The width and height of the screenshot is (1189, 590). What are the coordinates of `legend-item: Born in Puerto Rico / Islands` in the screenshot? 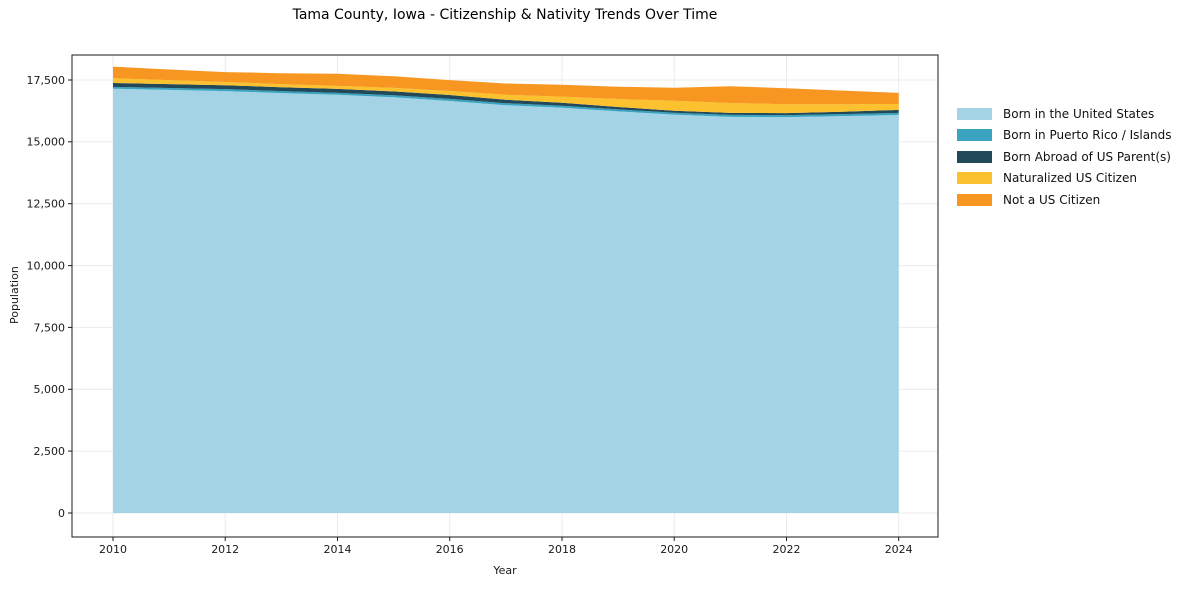 It's located at (1064, 136).